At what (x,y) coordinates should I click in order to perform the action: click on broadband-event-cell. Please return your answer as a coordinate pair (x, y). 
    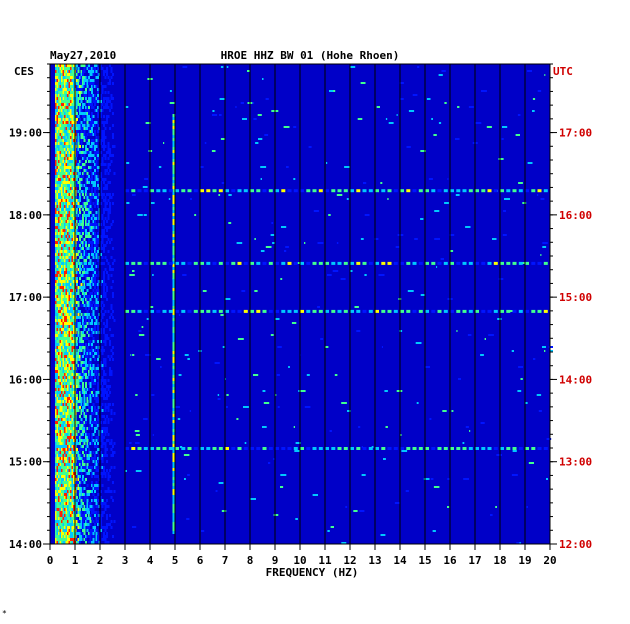
    Looking at the image, I should click on (177, 191).